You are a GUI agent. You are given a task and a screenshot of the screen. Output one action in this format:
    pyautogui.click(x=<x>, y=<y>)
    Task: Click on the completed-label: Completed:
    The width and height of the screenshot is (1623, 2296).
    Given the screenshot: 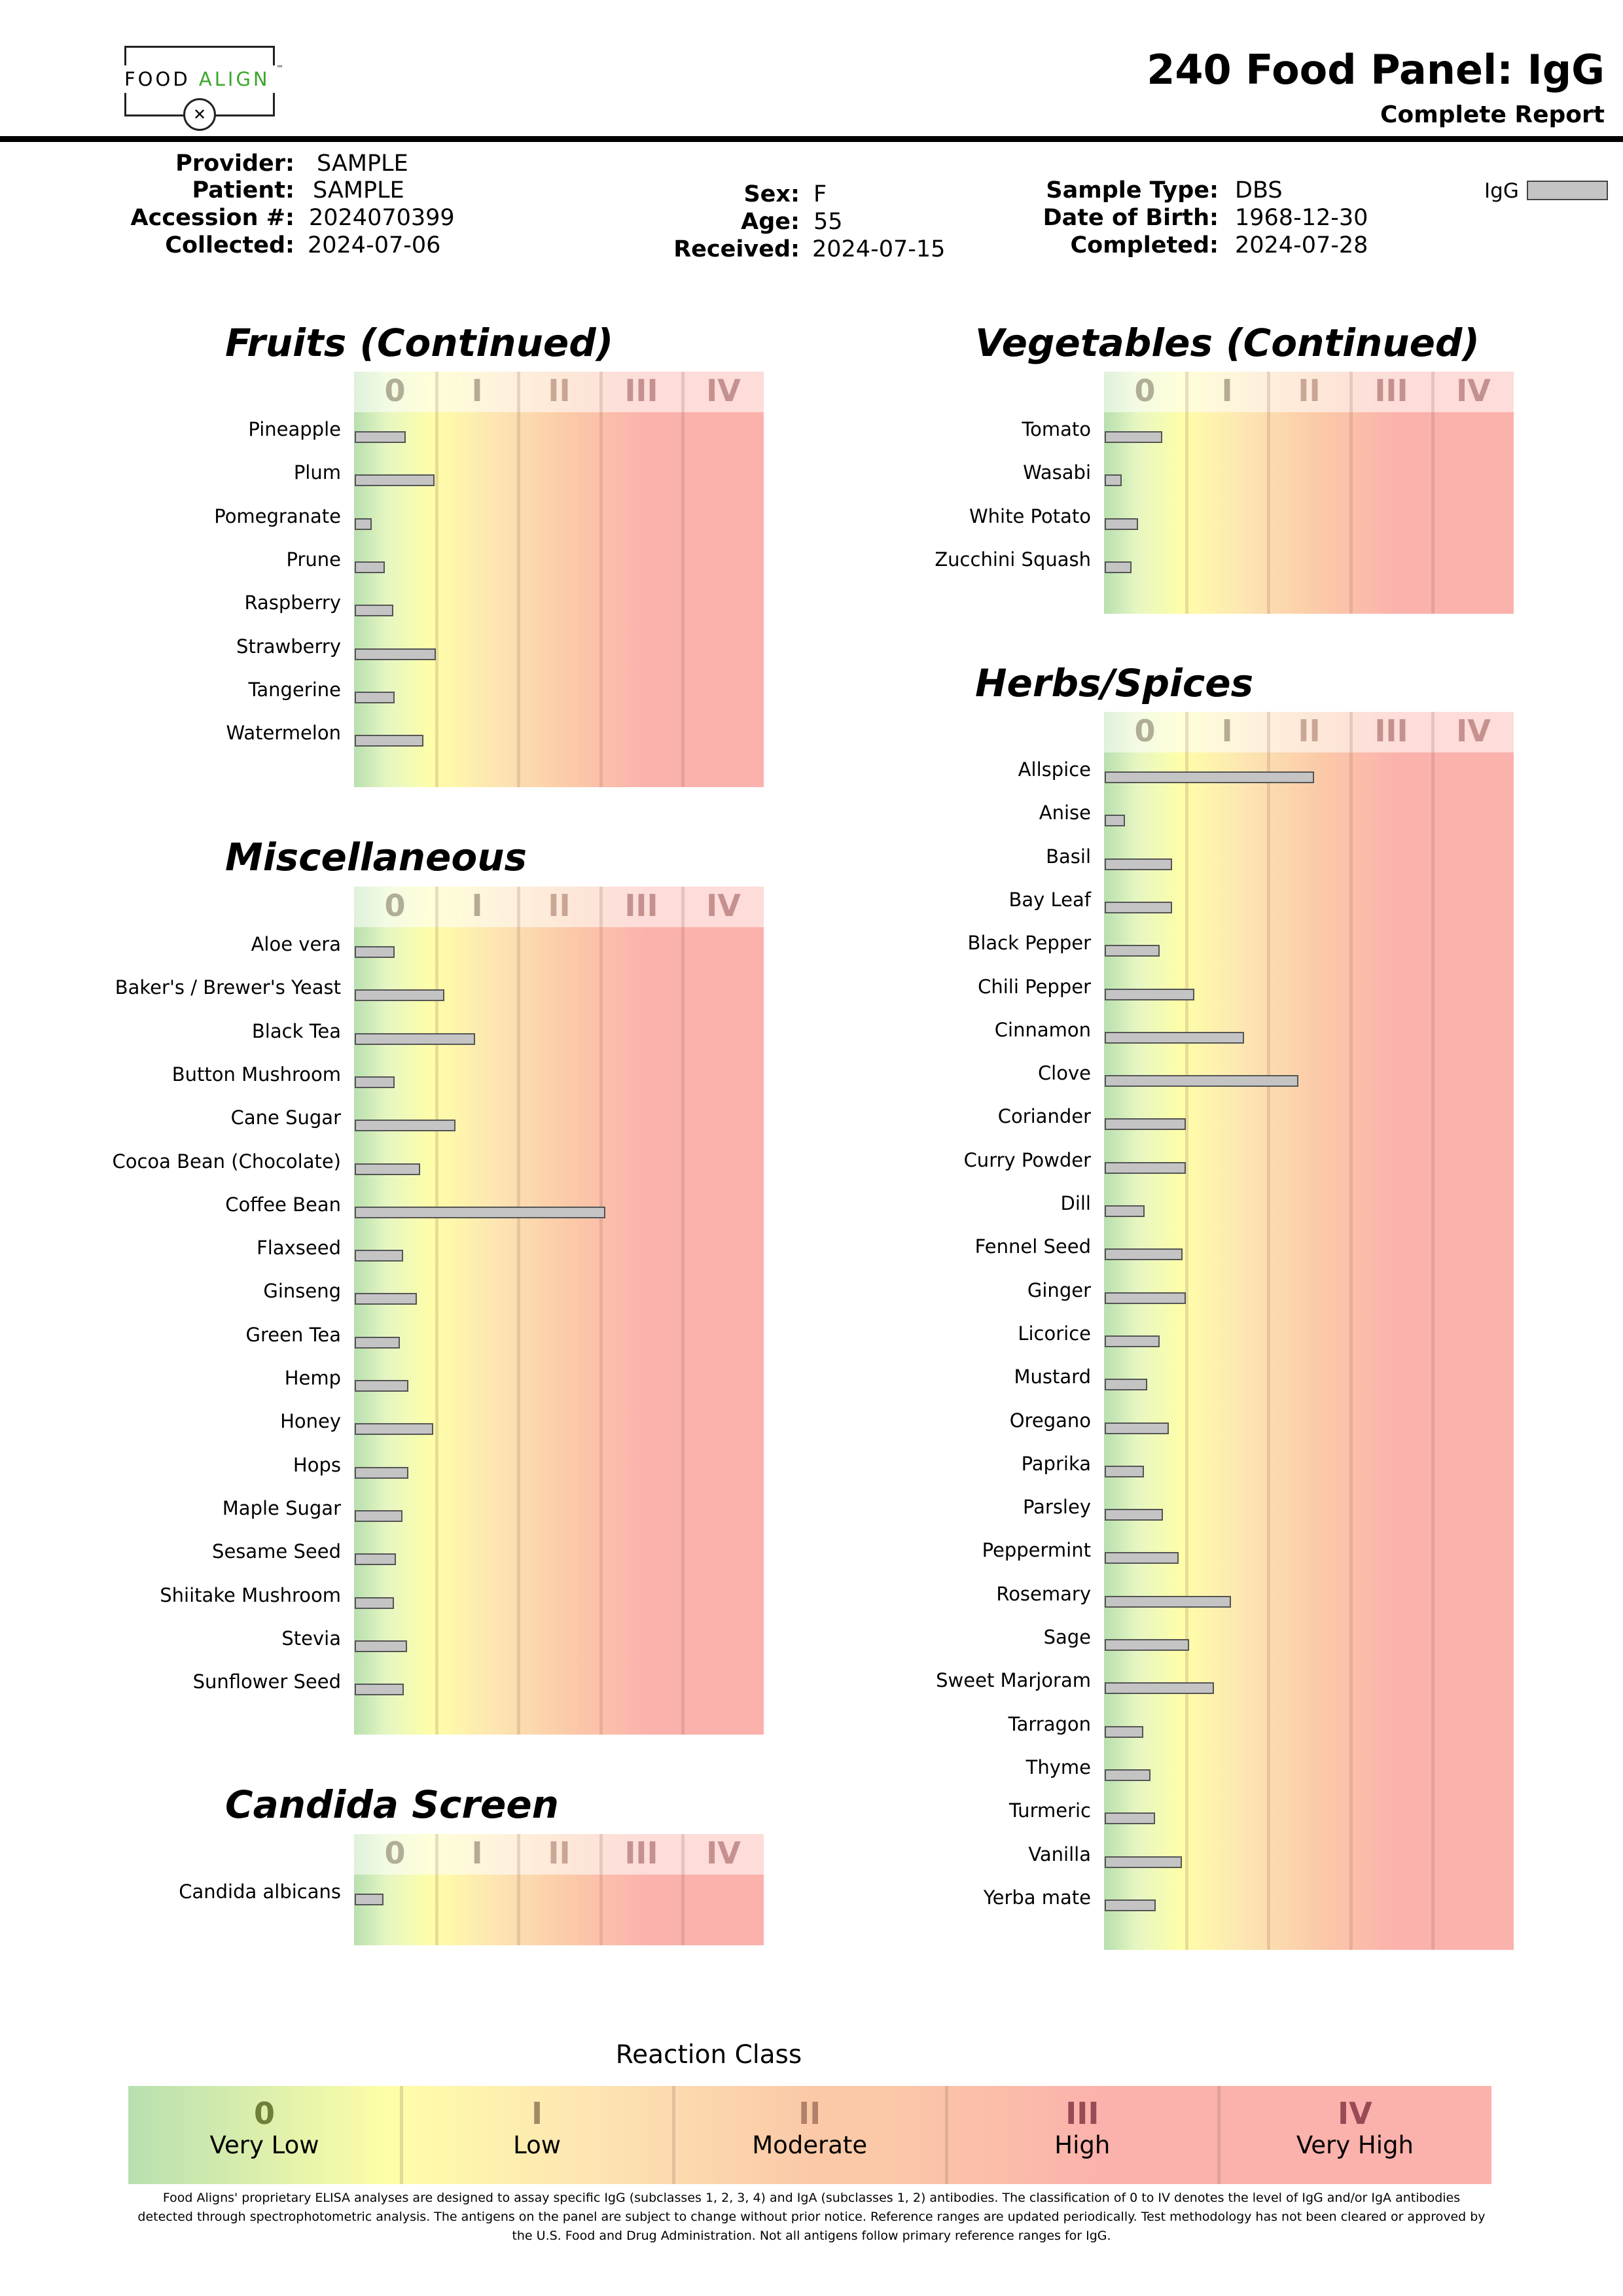 What is the action you would take?
    pyautogui.click(x=1144, y=245)
    